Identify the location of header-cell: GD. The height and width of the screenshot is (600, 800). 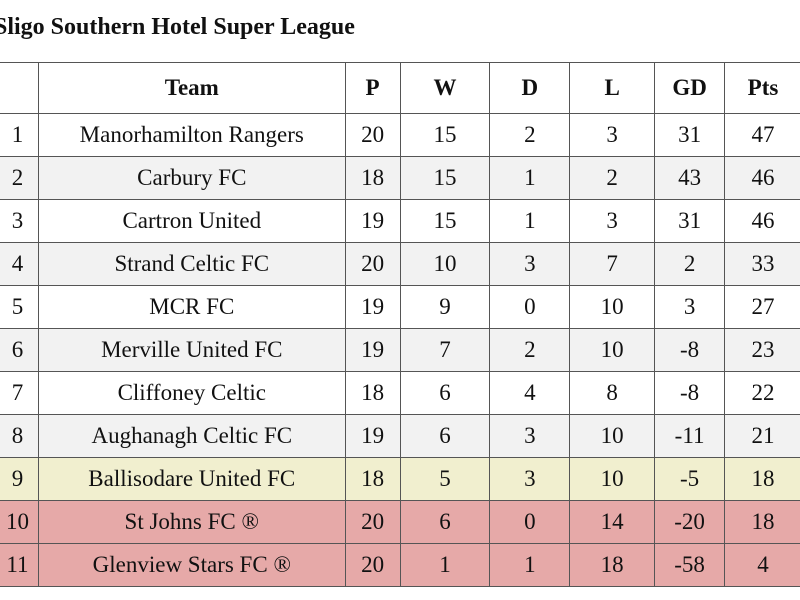
(690, 88).